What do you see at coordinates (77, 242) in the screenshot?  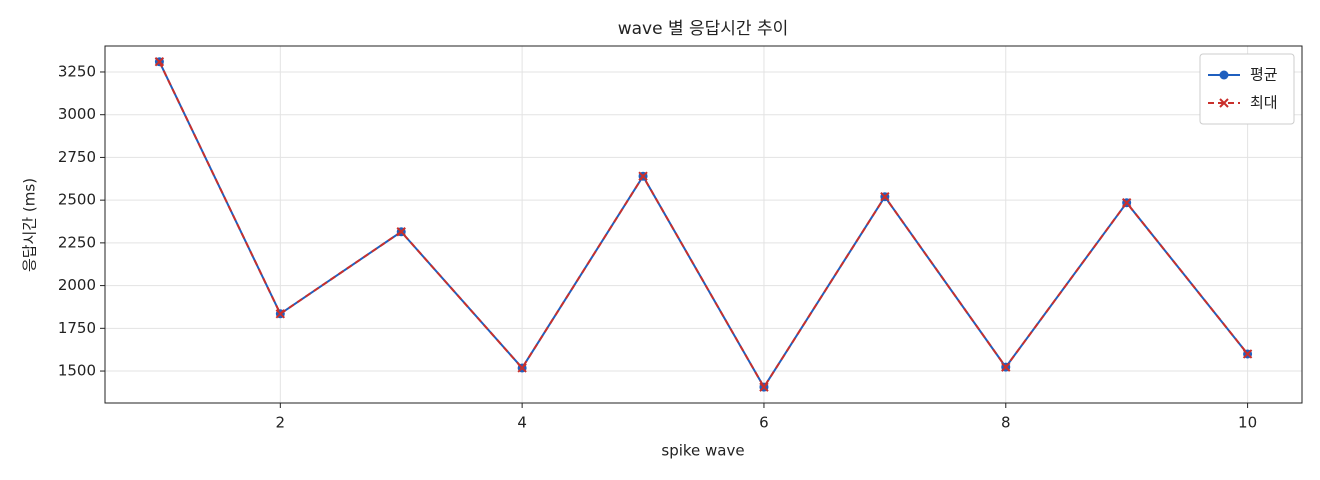 I see `y-tick-label: 2250` at bounding box center [77, 242].